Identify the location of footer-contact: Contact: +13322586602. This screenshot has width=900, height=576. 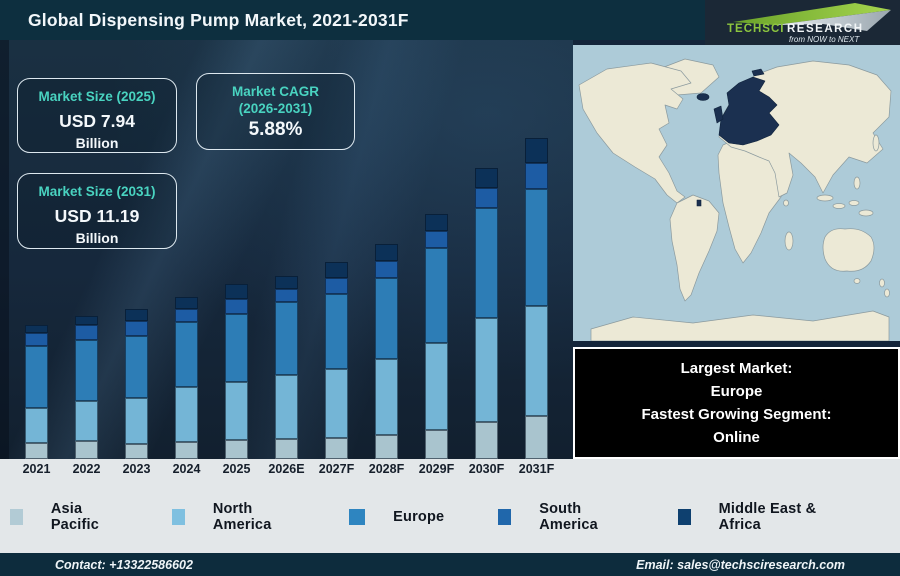
(124, 564).